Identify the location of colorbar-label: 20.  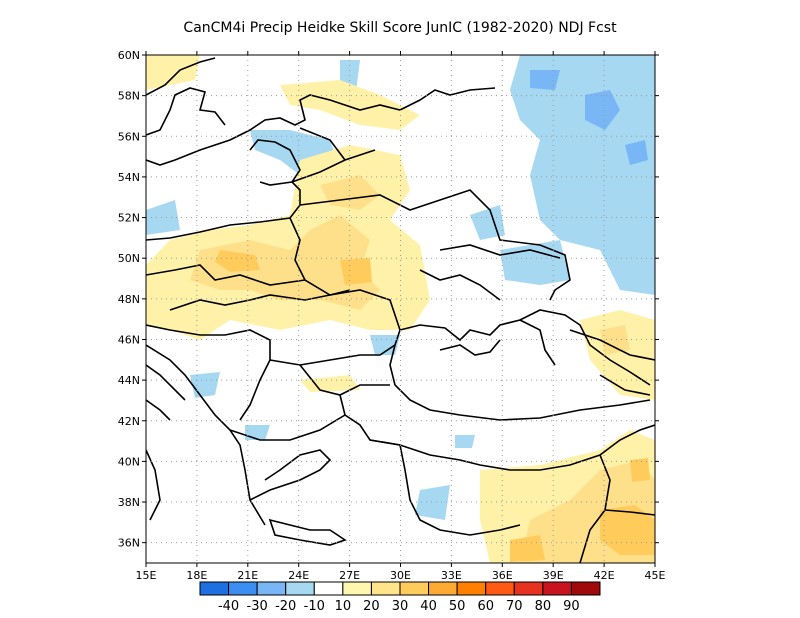
(371, 606).